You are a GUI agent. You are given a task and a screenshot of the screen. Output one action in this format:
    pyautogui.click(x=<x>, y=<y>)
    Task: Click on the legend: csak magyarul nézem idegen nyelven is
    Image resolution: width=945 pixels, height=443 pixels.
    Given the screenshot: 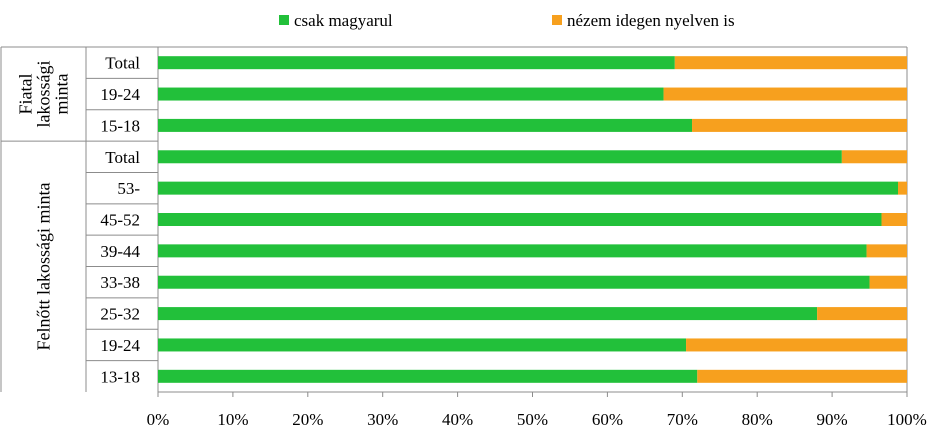 What is the action you would take?
    pyautogui.click(x=507, y=20)
    